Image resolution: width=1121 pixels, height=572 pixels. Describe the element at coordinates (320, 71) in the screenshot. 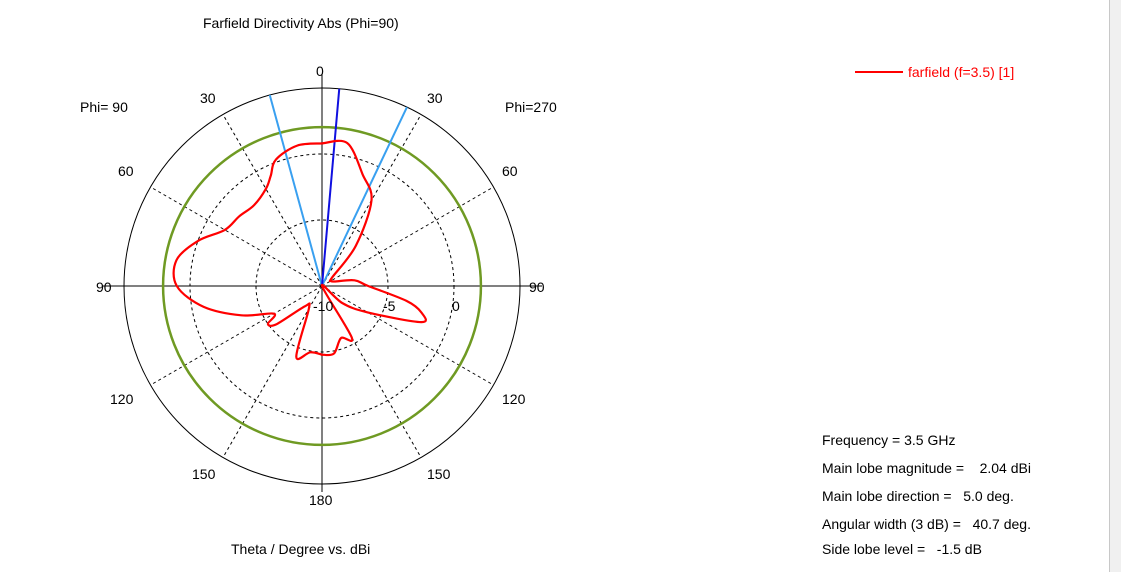

I see `angle-tick-0: 0` at that location.